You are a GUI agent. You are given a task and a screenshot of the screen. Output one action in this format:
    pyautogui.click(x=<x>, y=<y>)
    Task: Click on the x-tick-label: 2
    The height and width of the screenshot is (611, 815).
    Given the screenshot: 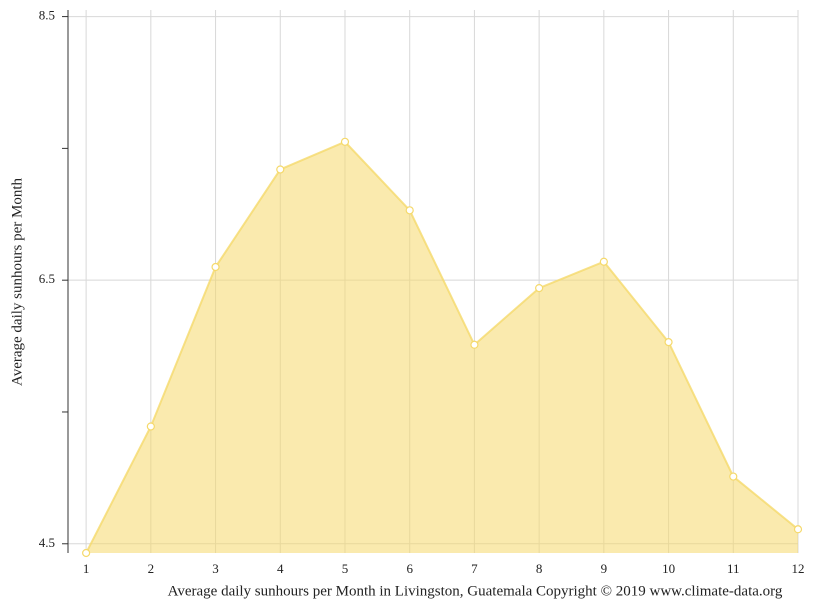 What is the action you would take?
    pyautogui.click(x=151, y=568)
    